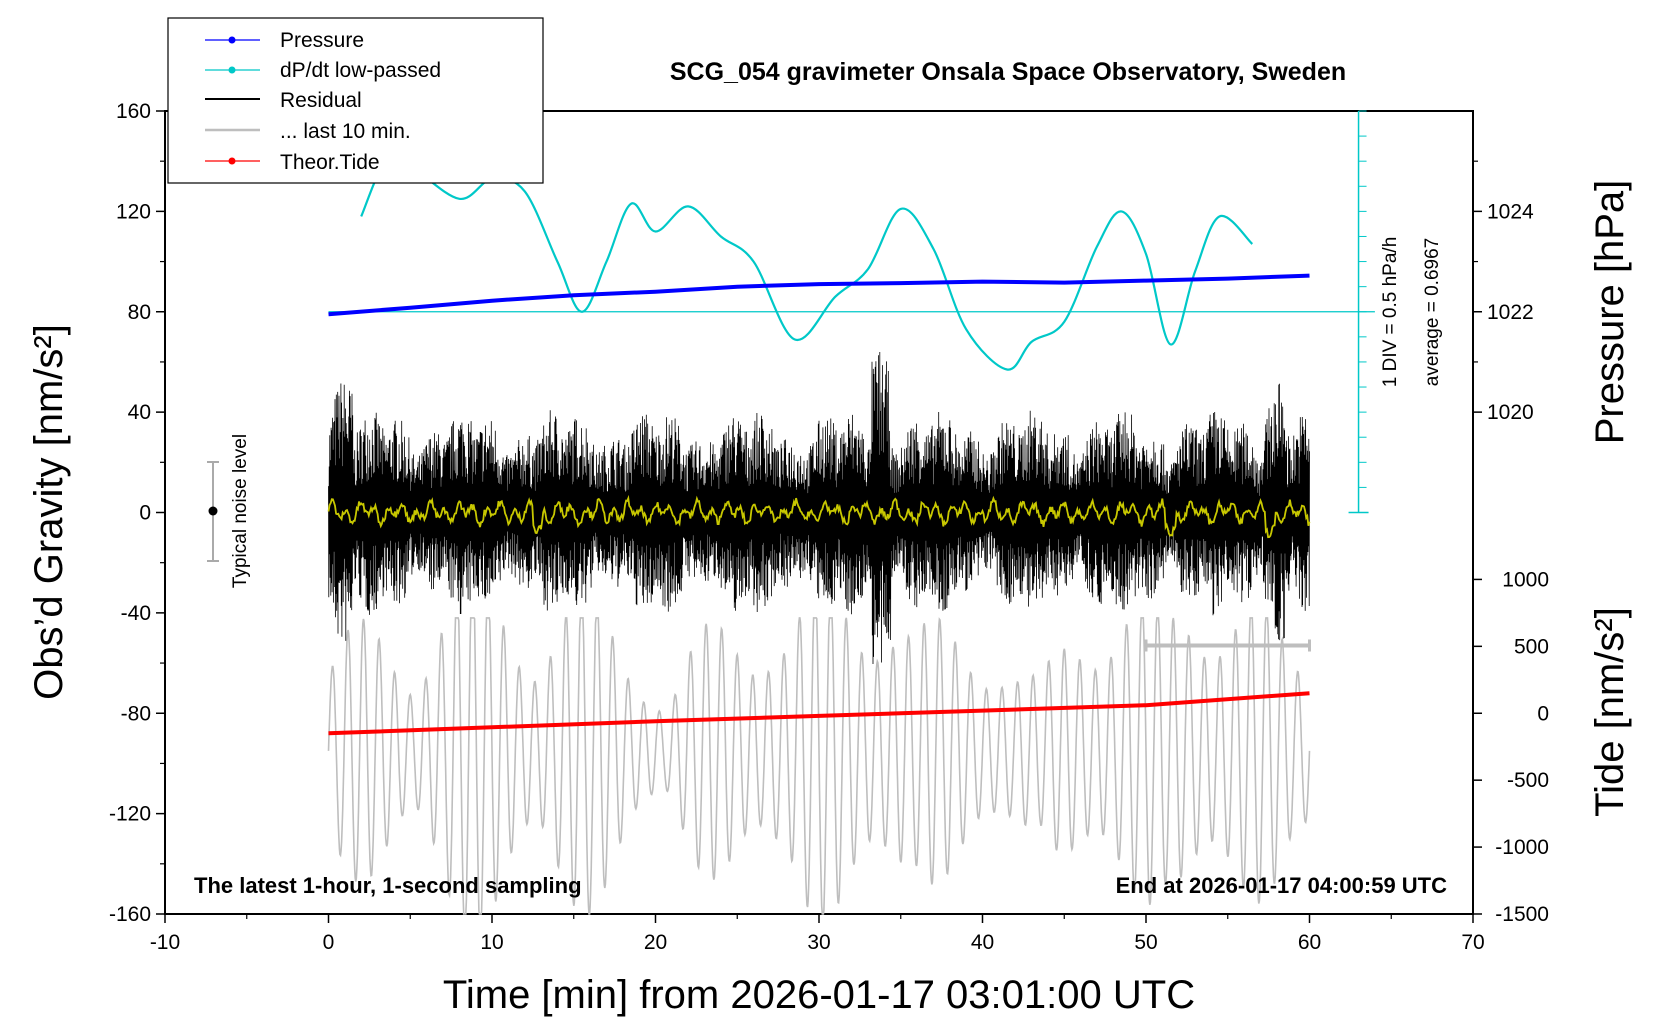  Describe the element at coordinates (807, 263) in the screenshot. I see `series-dpdt` at that location.